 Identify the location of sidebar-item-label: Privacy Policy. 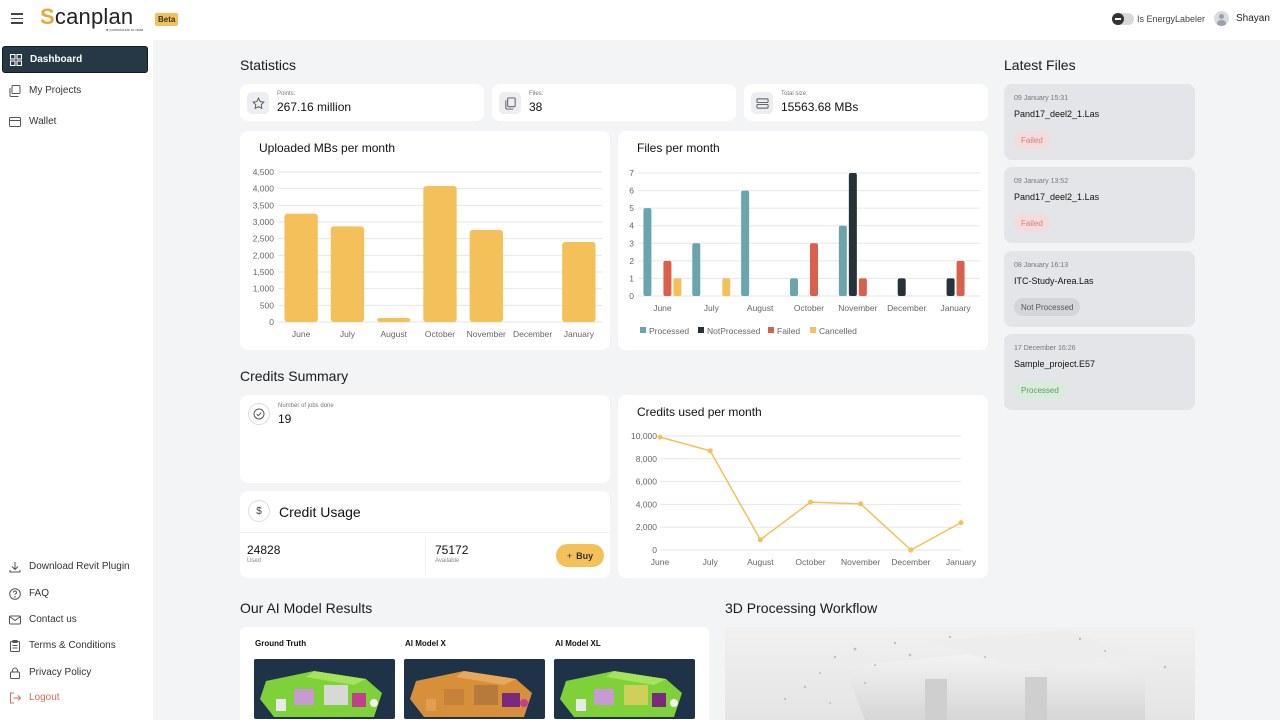
(60, 672).